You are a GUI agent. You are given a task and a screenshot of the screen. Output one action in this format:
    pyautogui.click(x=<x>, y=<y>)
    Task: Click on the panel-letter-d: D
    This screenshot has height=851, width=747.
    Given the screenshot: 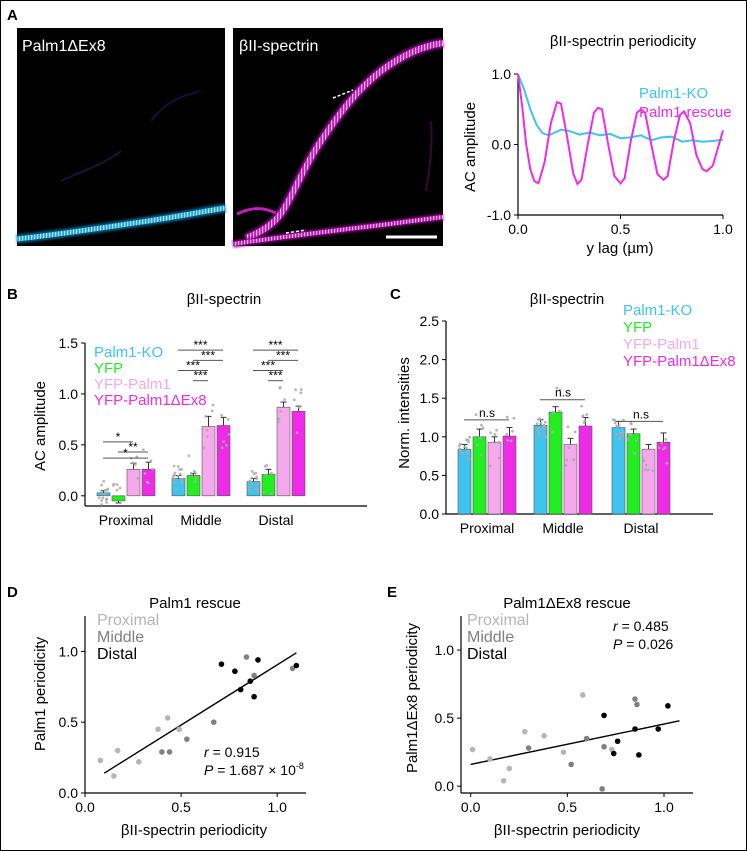 What is the action you would take?
    pyautogui.click(x=12, y=592)
    